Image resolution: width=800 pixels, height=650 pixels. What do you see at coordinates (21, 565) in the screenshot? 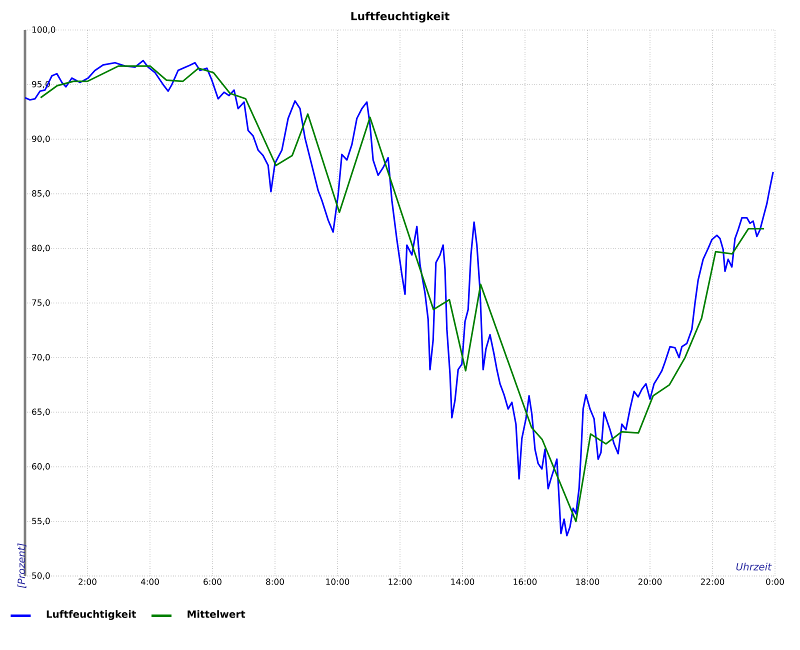
I see `y-axis-title: [Prozent]` at bounding box center [21, 565].